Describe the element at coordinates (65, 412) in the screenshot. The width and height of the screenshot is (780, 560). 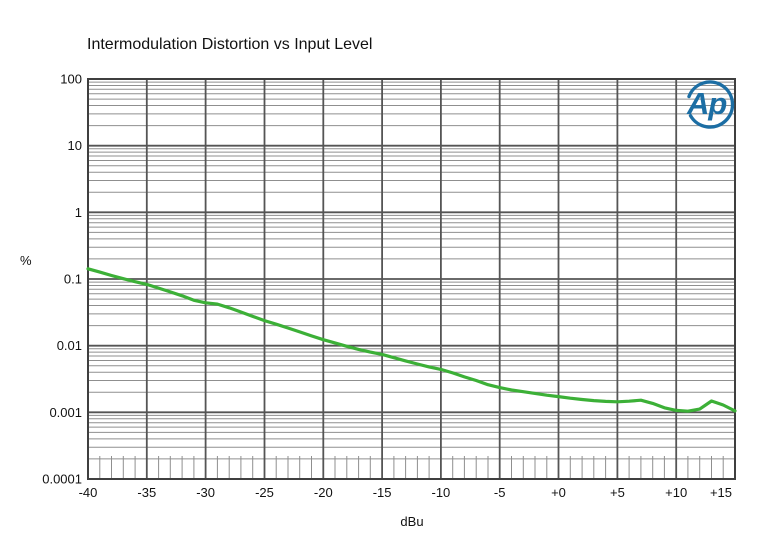
I see `y-tick-label: 0.001` at that location.